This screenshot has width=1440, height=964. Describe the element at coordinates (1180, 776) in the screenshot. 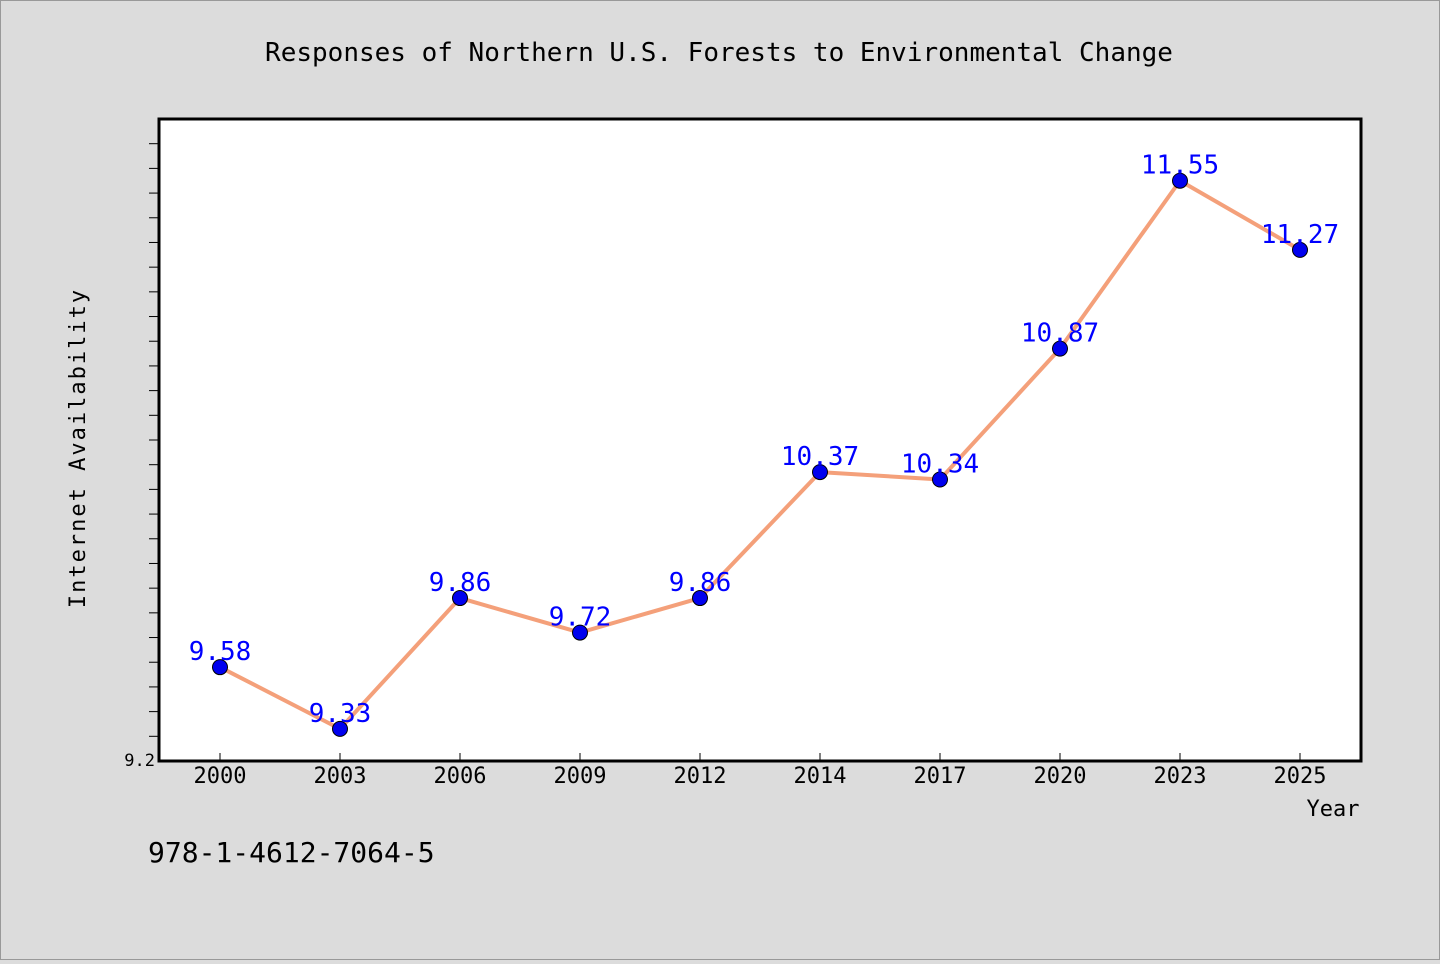

I see `x-tick-label: 2023` at that location.